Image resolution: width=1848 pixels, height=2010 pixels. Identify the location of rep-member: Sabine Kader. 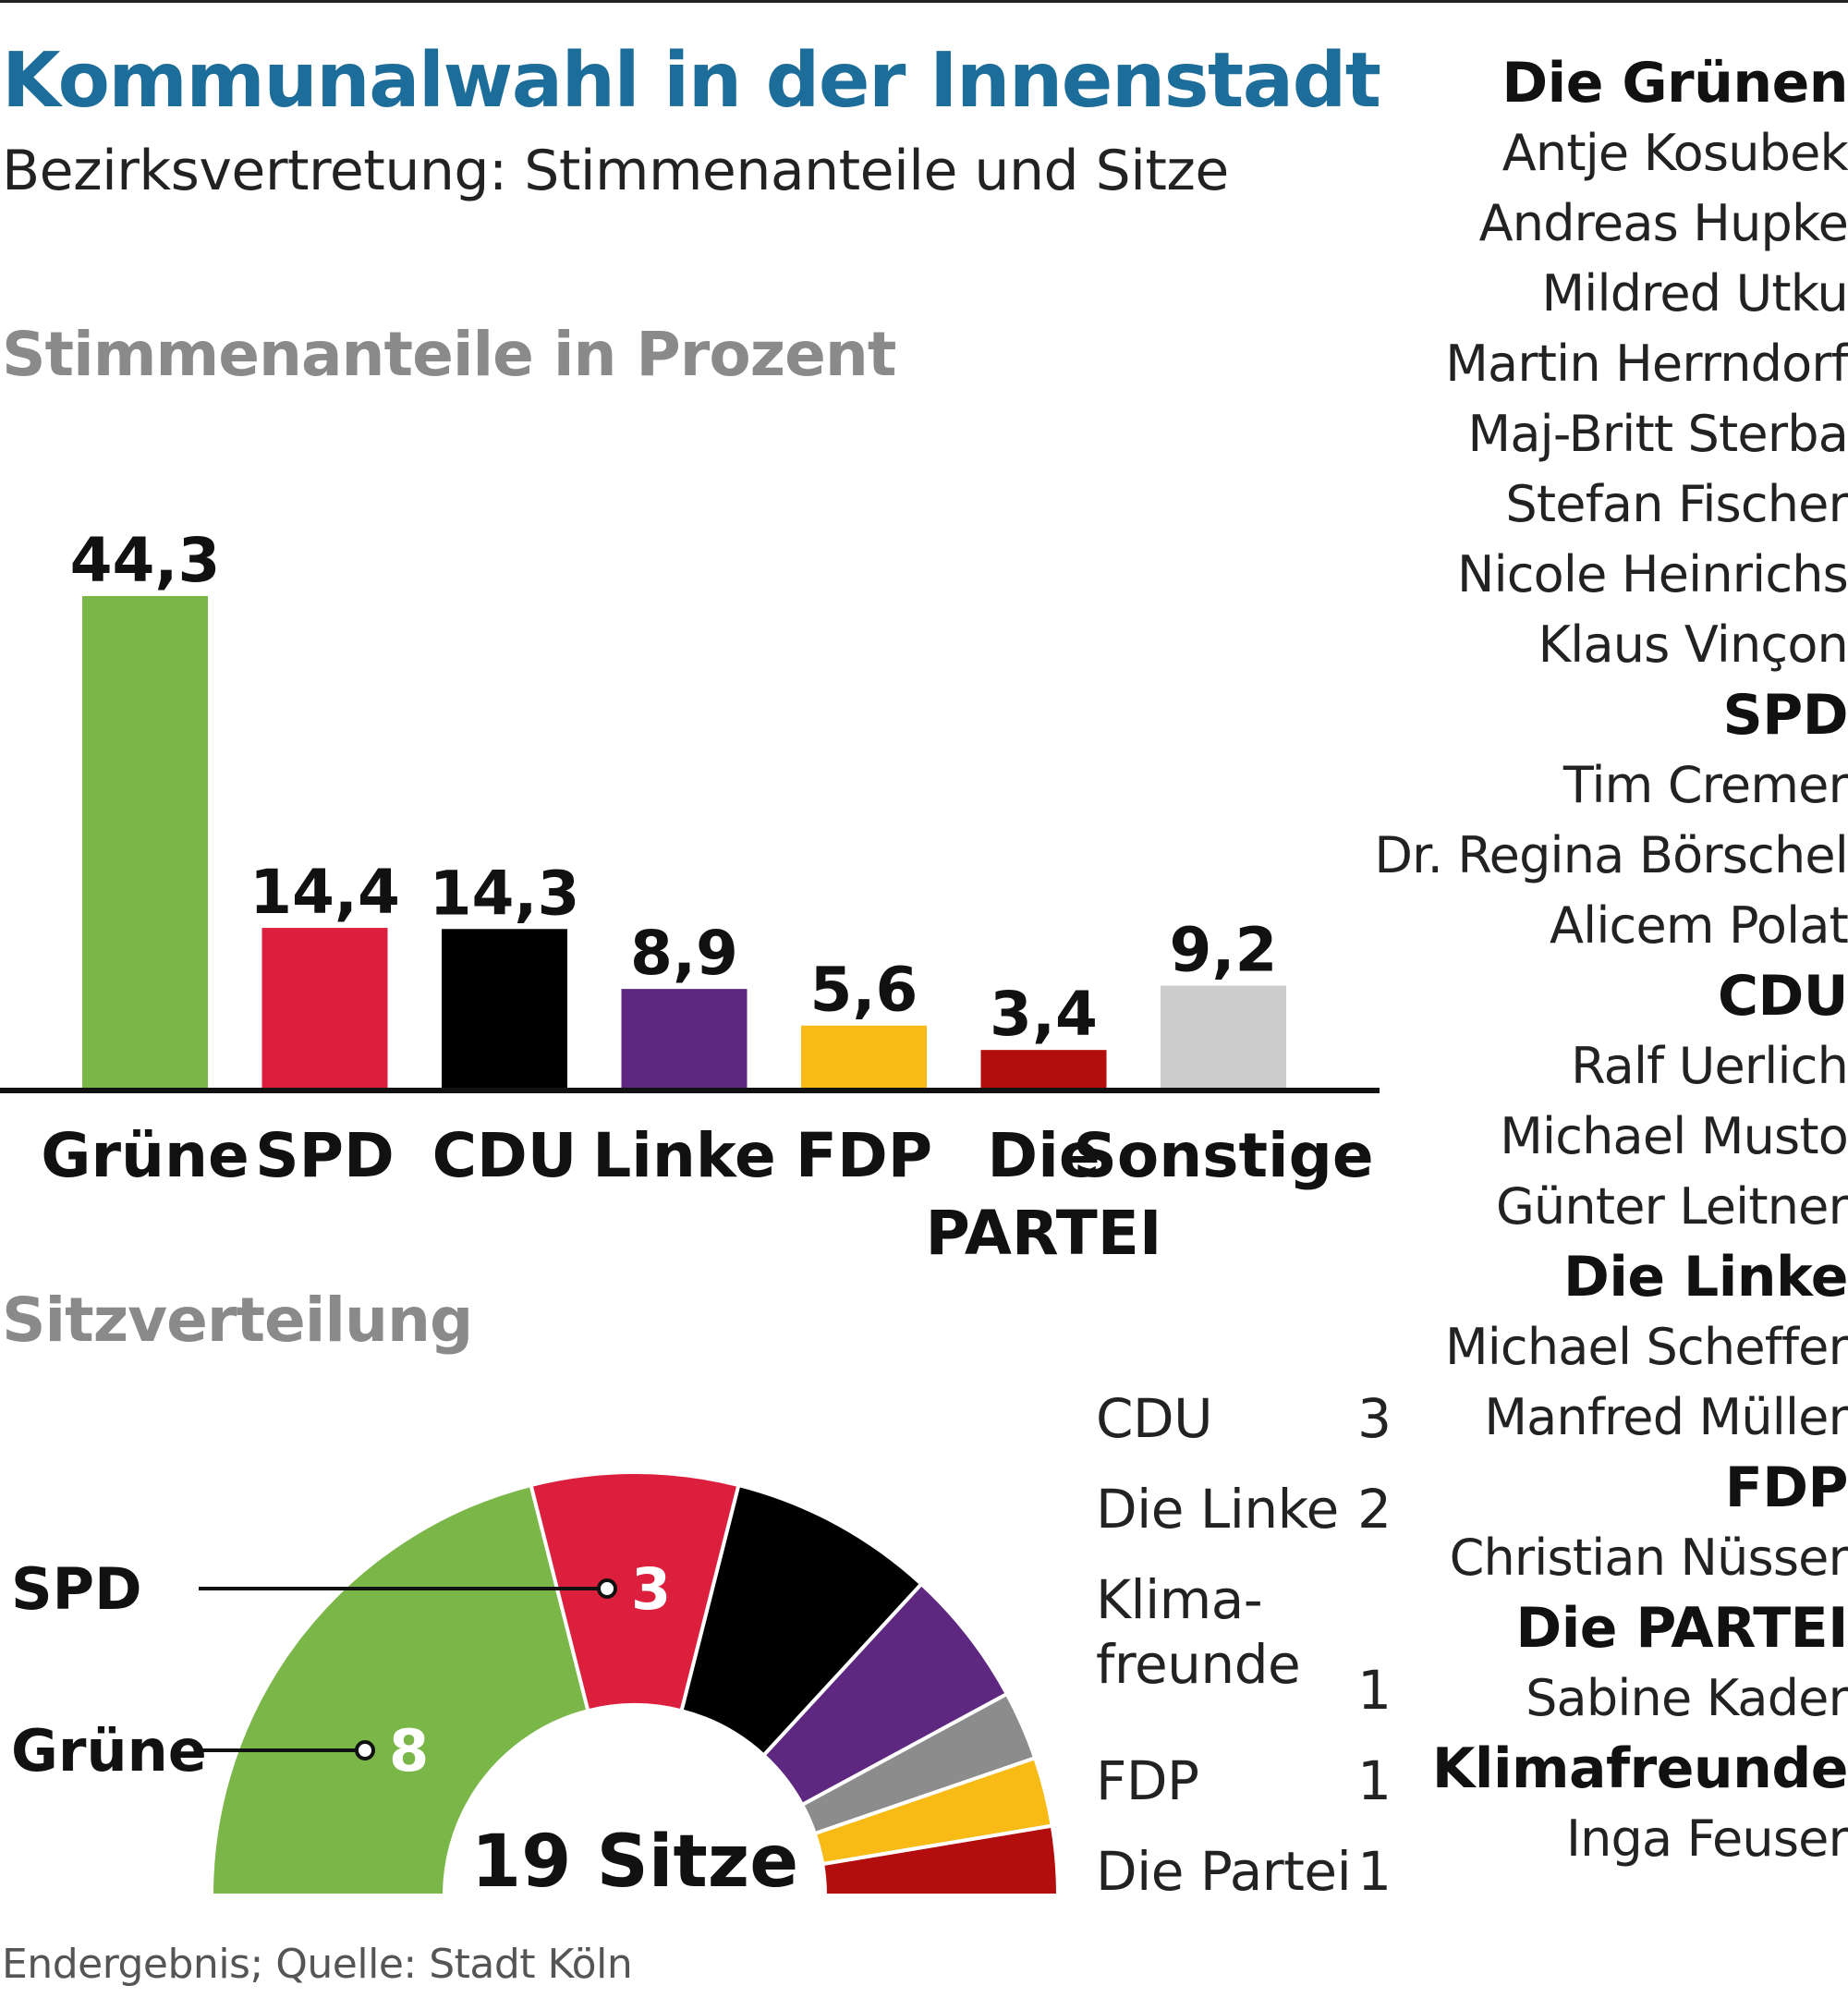
(1687, 1698).